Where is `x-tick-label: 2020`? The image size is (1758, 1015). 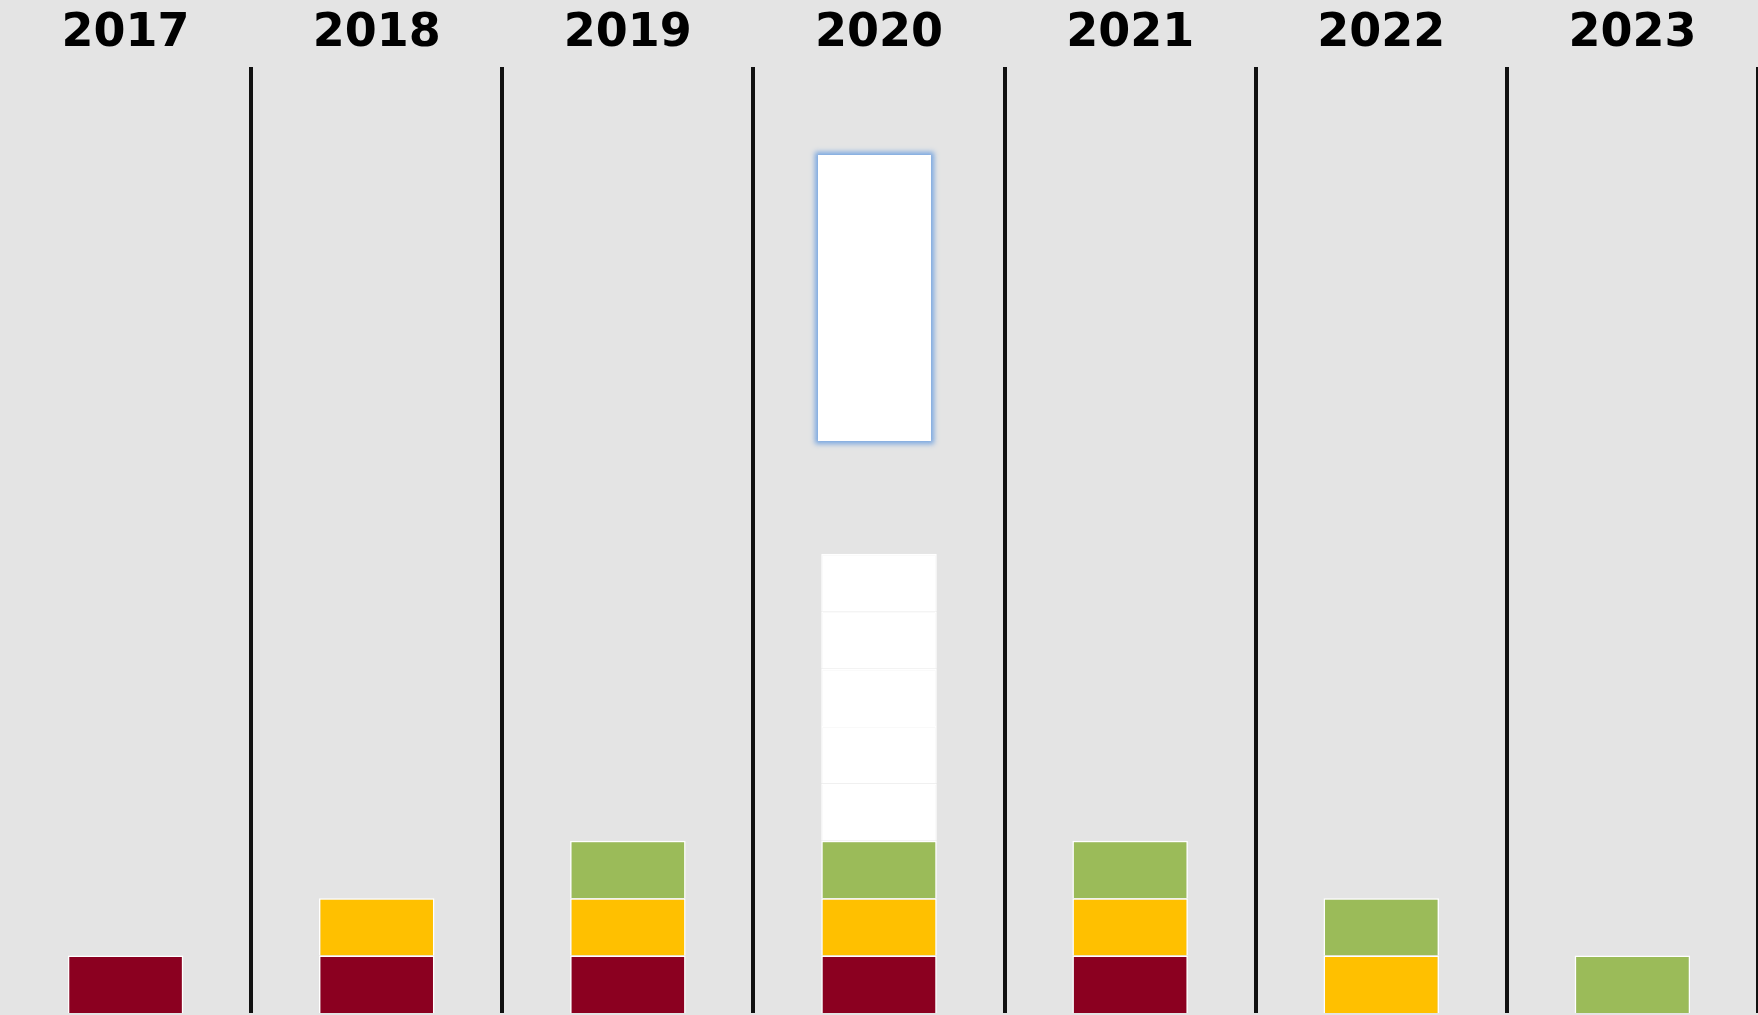 x-tick-label: 2020 is located at coordinates (879, 29).